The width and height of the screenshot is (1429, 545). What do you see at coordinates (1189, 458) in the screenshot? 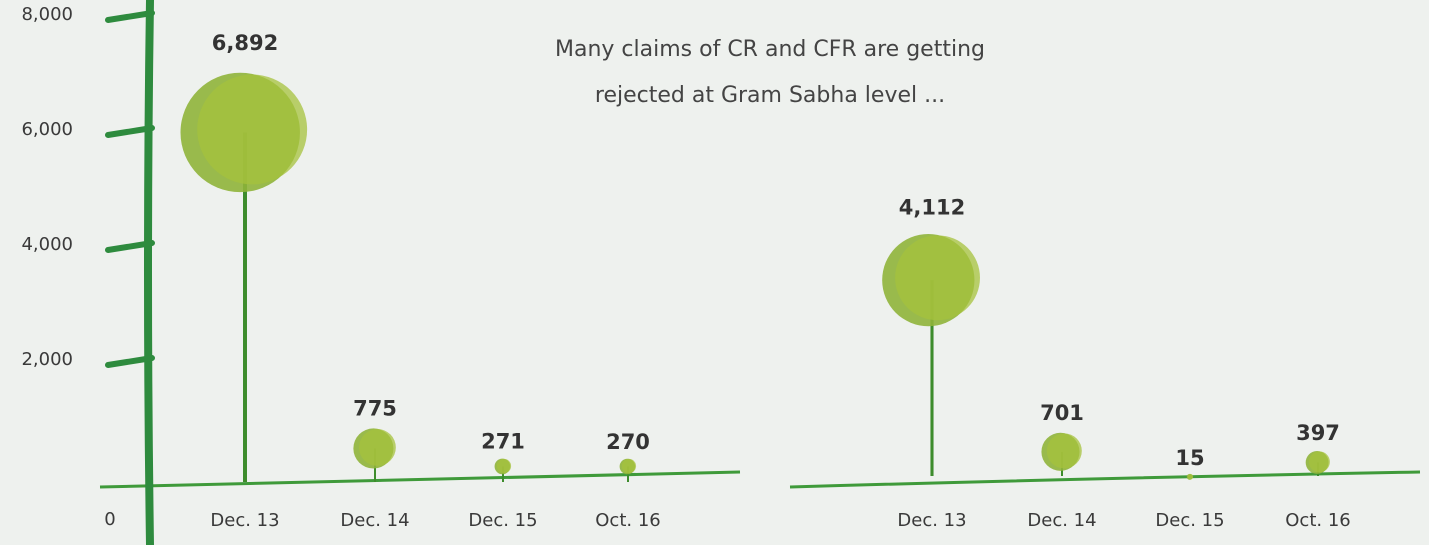
I see `value-label: 15` at bounding box center [1189, 458].